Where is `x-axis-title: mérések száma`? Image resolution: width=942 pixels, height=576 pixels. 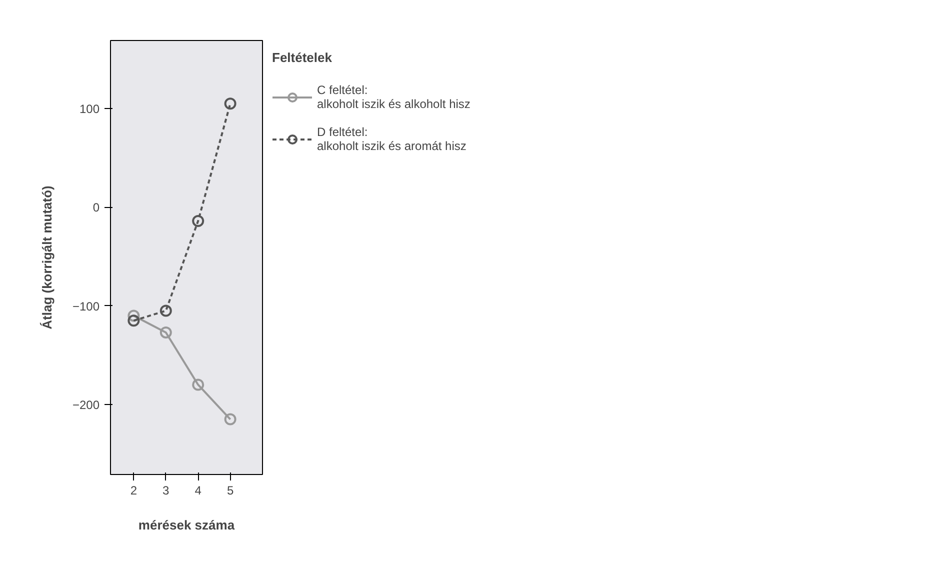 x-axis-title: mérések száma is located at coordinates (187, 525).